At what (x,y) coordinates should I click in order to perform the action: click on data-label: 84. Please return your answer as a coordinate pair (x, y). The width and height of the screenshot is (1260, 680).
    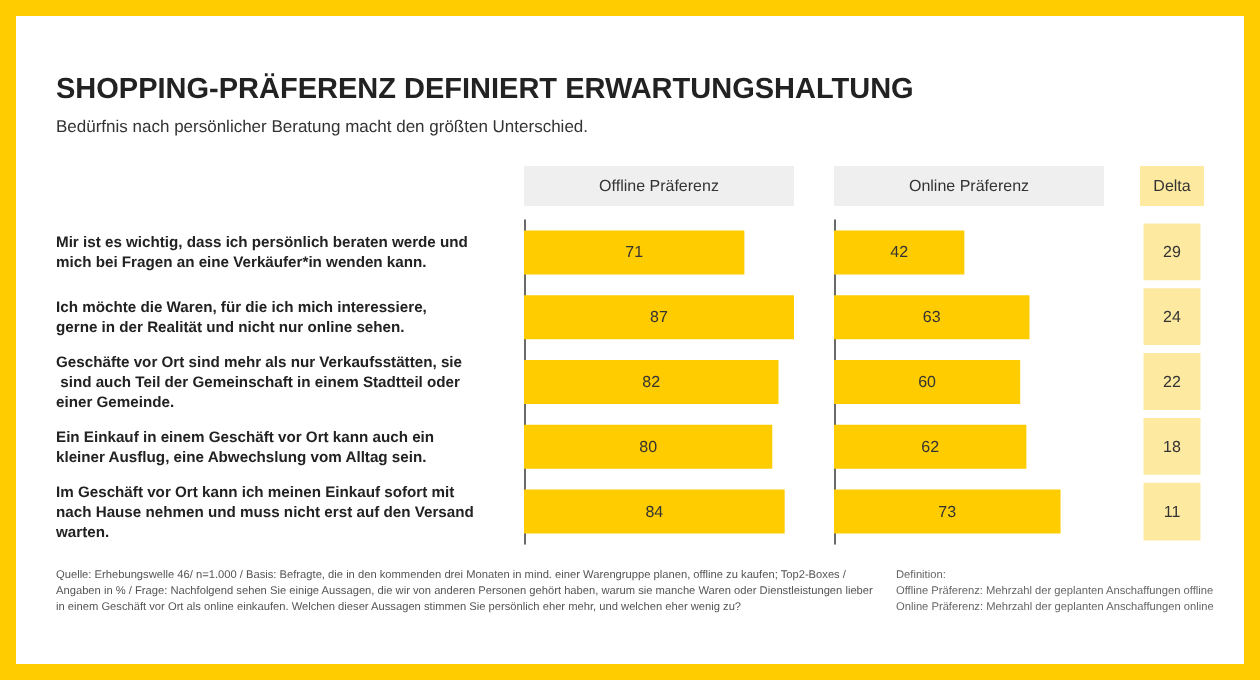
    Looking at the image, I should click on (655, 511).